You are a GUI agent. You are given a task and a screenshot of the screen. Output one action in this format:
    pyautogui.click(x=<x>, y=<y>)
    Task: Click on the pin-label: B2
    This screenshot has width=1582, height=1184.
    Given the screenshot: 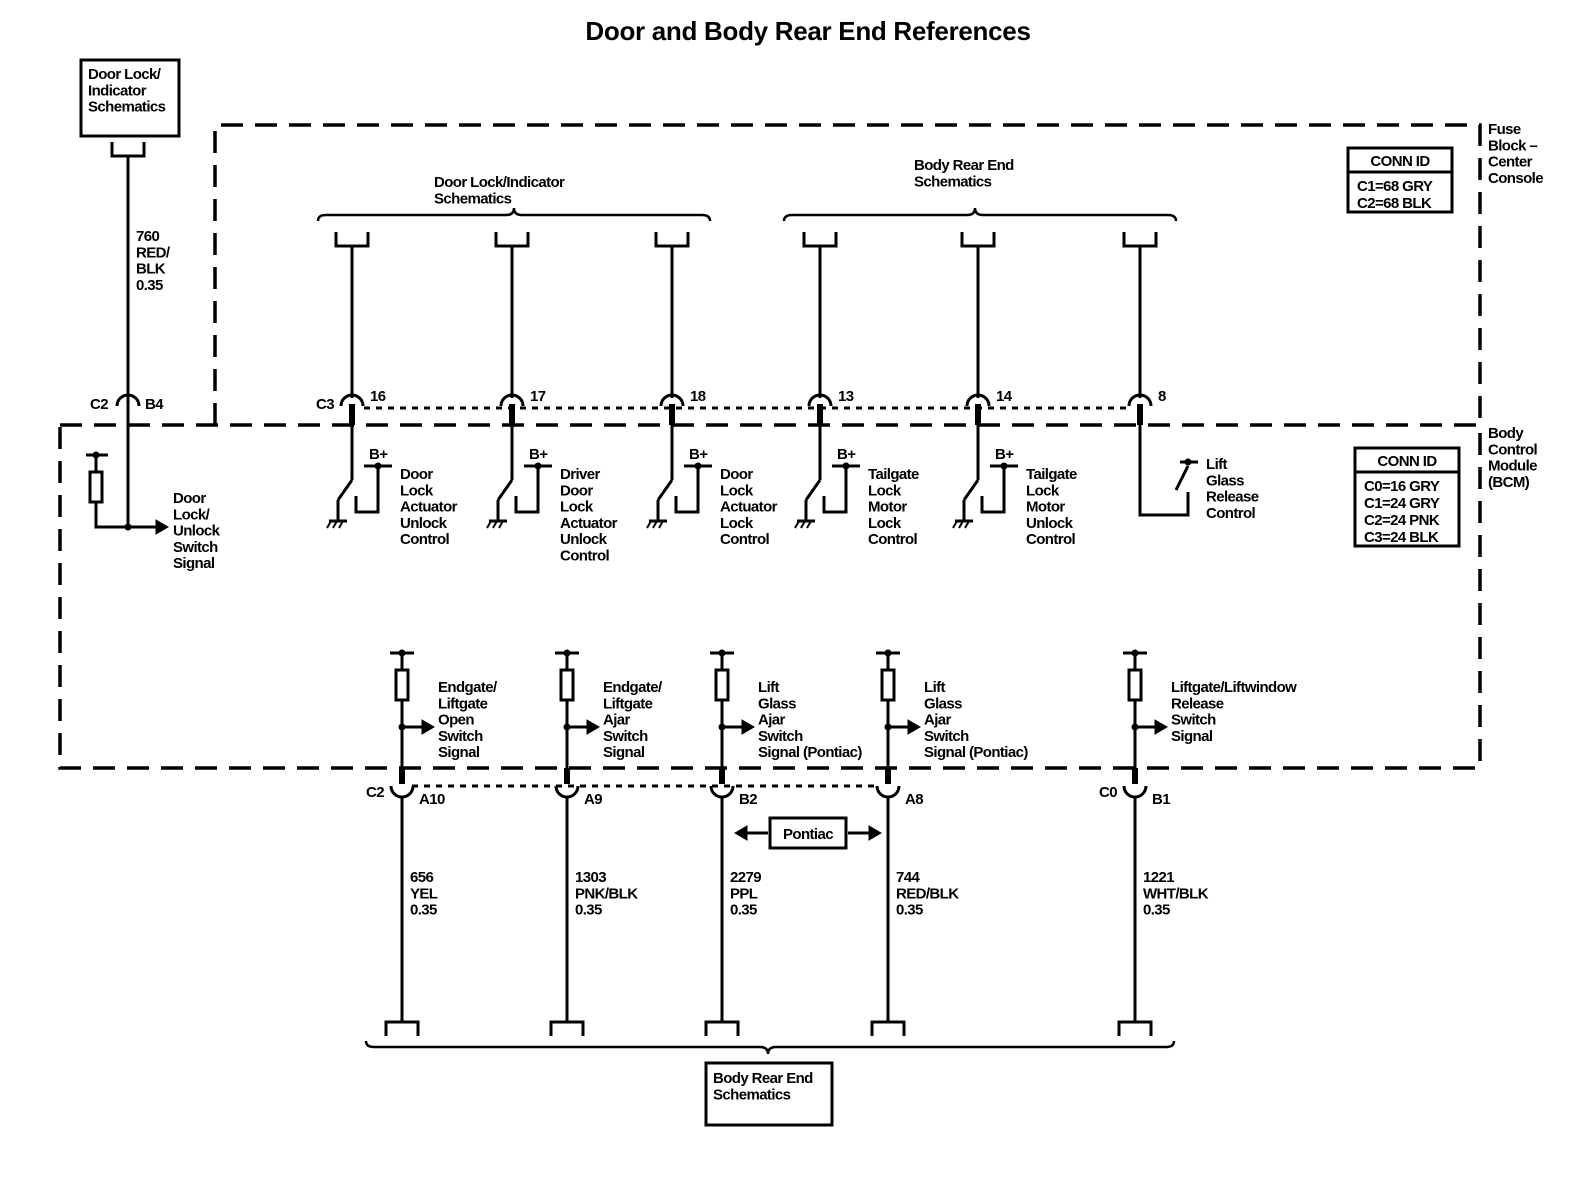 What is the action you would take?
    pyautogui.click(x=748, y=799)
    